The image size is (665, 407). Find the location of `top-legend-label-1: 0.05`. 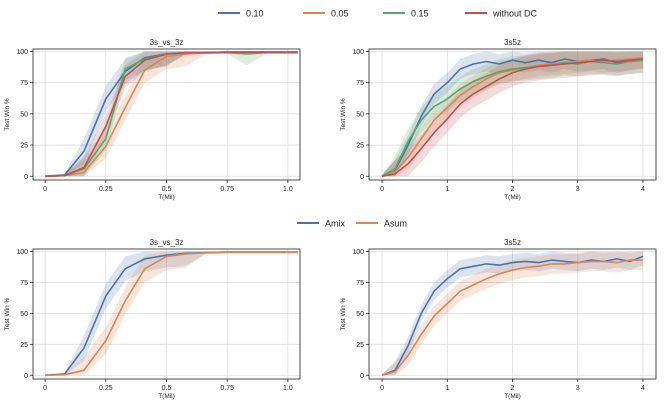

top-legend-label-1: 0.05 is located at coordinates (340, 14).